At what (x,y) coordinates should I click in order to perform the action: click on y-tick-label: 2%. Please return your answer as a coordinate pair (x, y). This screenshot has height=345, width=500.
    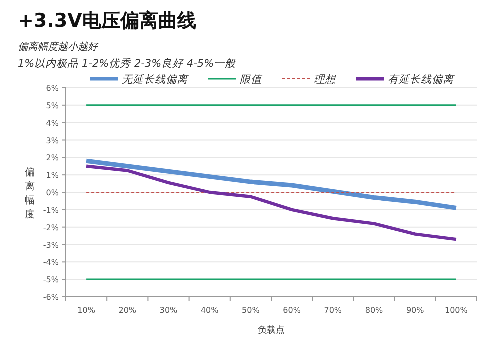
    Looking at the image, I should click on (53, 158).